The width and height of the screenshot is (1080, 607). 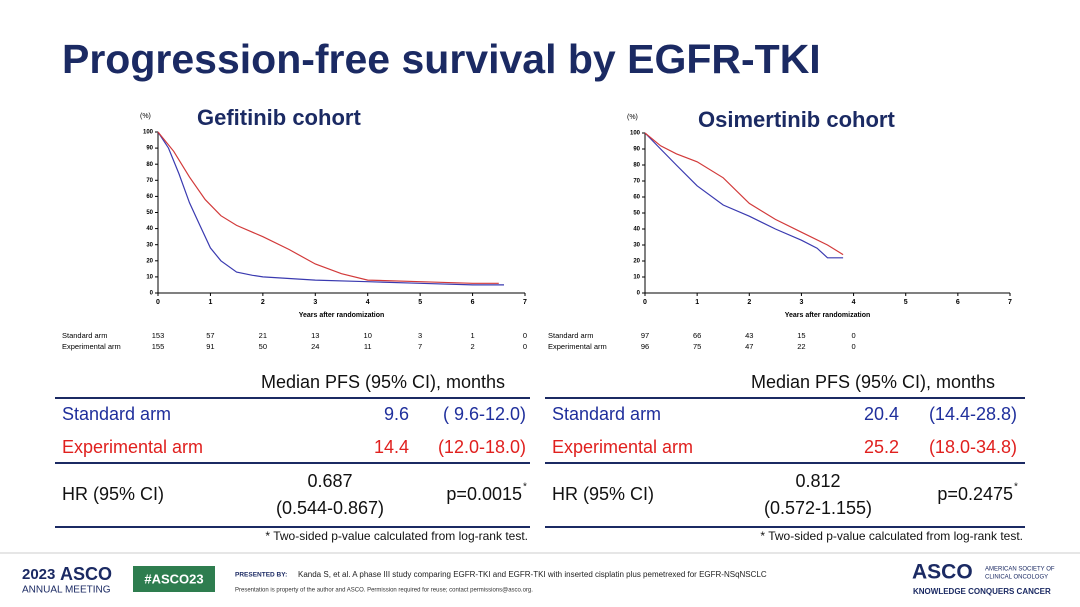 What do you see at coordinates (482, 447) in the screenshot?
I see `ci: (12.0-18.0)` at bounding box center [482, 447].